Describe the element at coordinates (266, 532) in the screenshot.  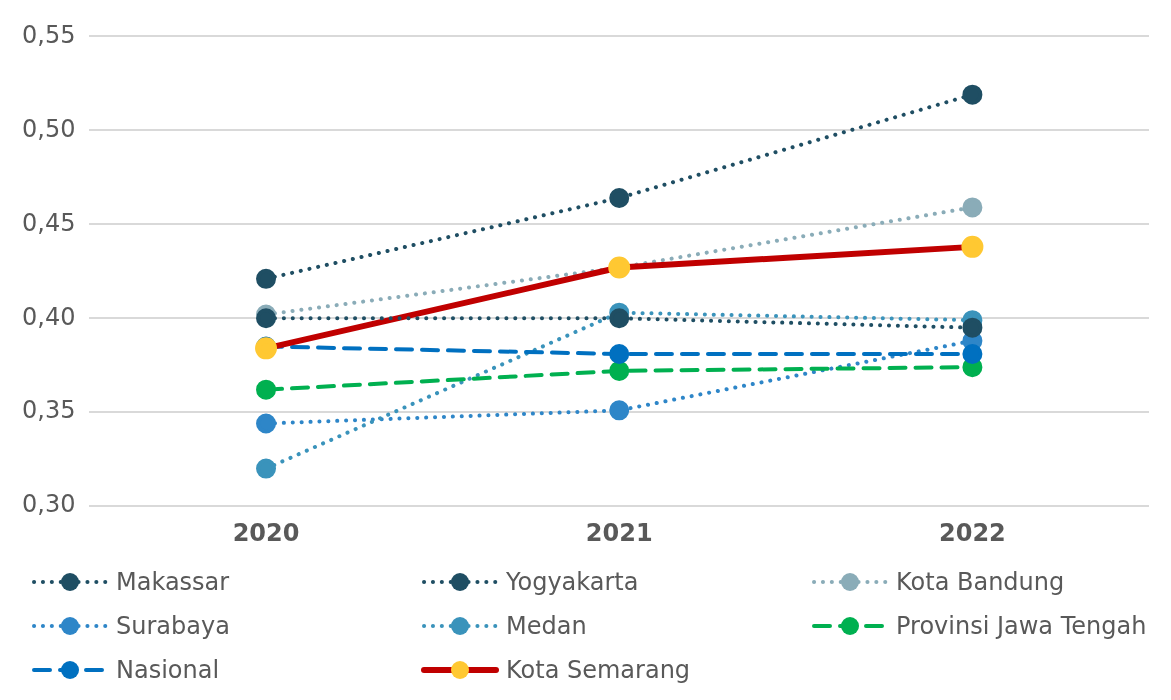
I see `x-tick-label: 2020` at that location.